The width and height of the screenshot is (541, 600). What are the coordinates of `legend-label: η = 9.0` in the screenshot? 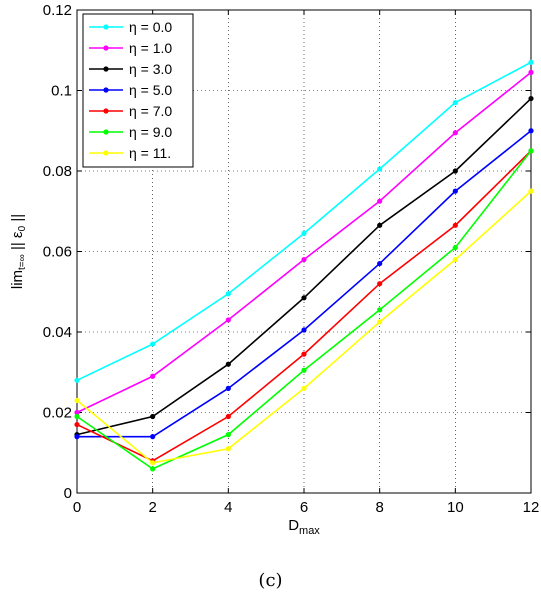 It's located at (150, 132).